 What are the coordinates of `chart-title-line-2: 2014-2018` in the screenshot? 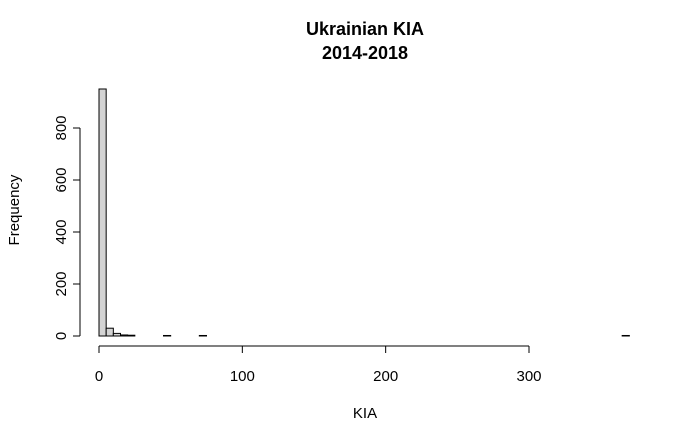 It's located at (365, 53).